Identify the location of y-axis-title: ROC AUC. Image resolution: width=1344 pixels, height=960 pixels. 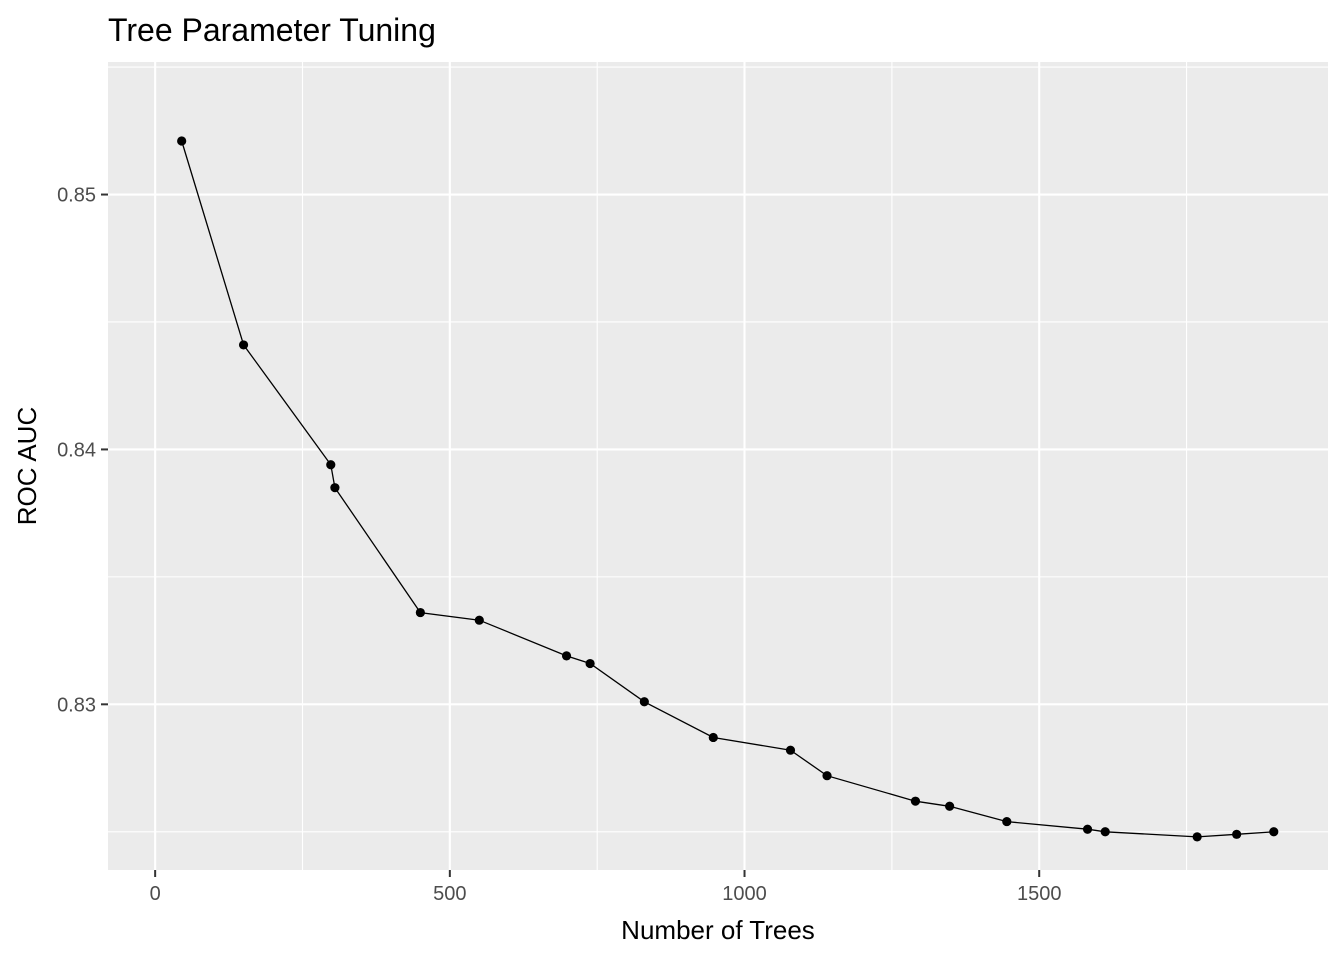
(27, 466).